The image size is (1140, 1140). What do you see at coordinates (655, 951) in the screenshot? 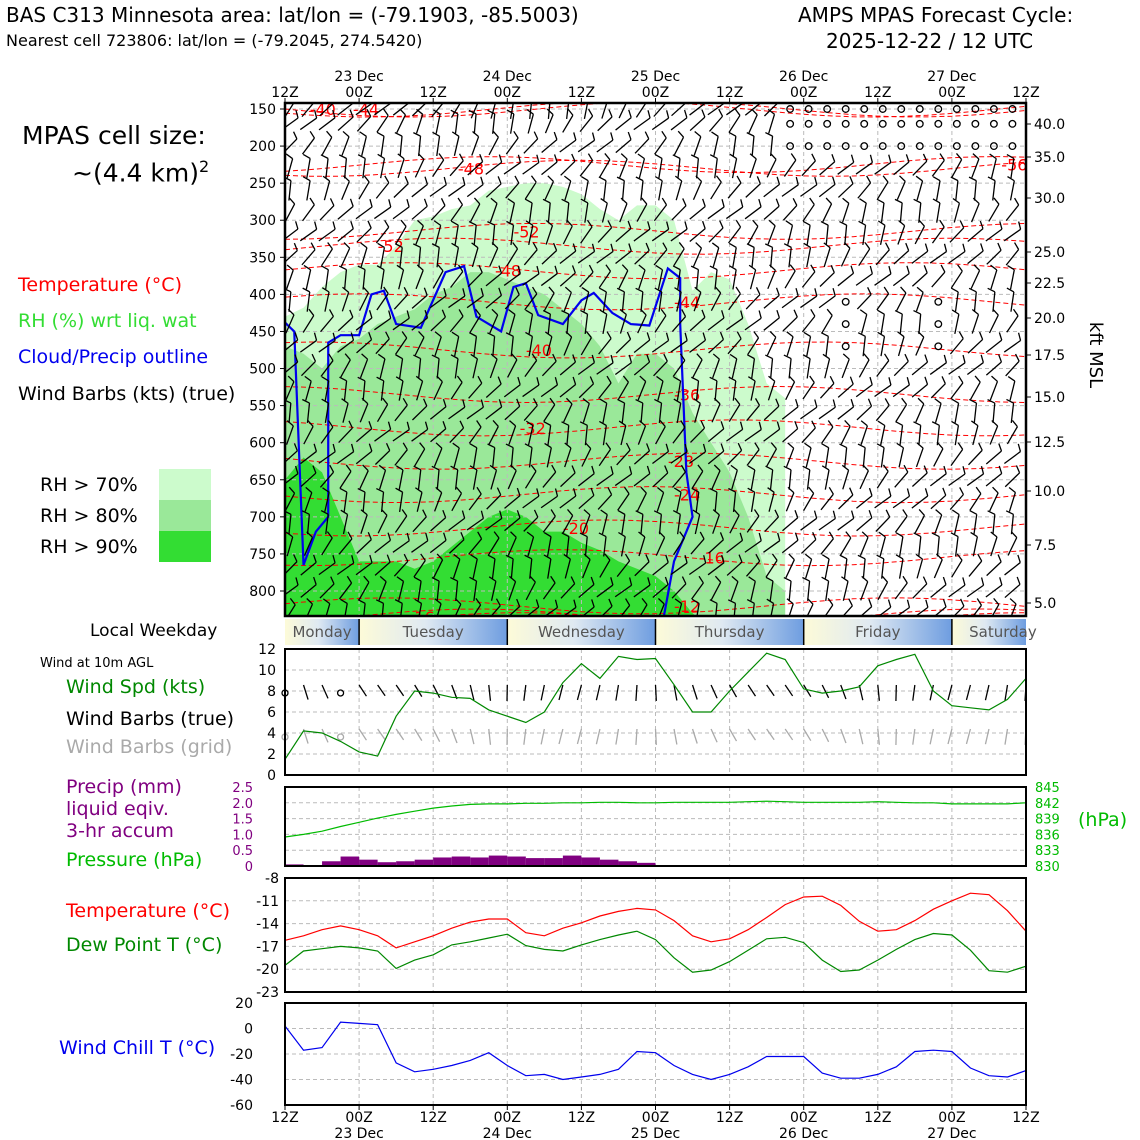
I see `dewpoint-line` at bounding box center [655, 951].